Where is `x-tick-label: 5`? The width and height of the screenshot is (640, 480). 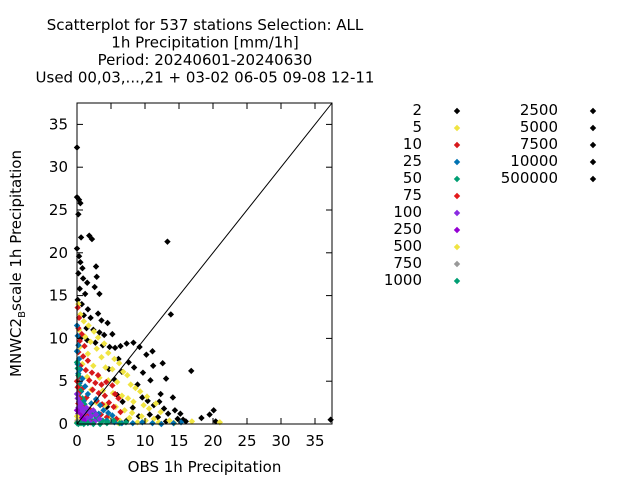
x-tick-label: 5 is located at coordinates (111, 441).